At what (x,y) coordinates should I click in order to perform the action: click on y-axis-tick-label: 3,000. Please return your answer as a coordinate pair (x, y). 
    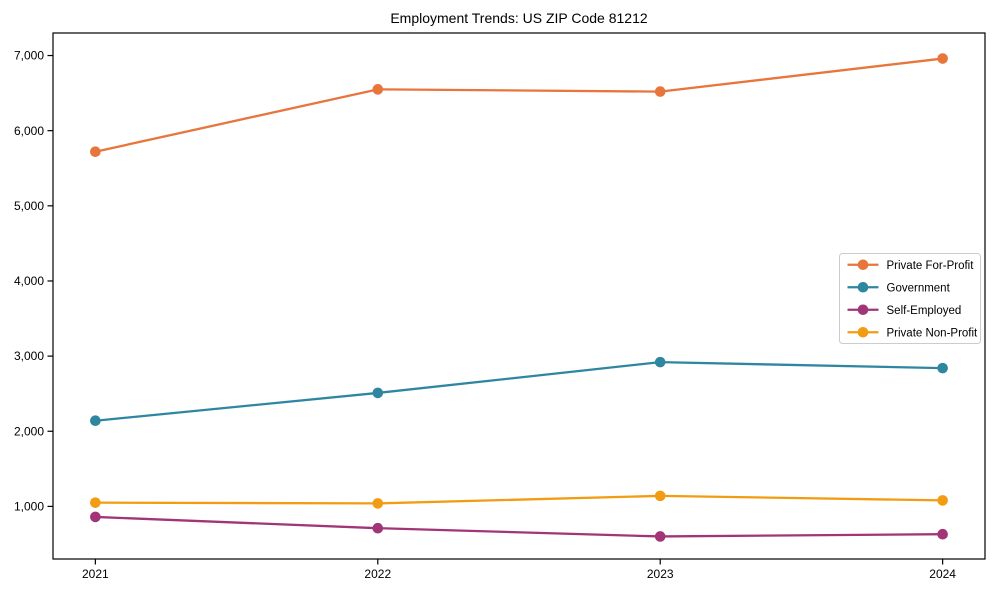
    Looking at the image, I should click on (29, 356).